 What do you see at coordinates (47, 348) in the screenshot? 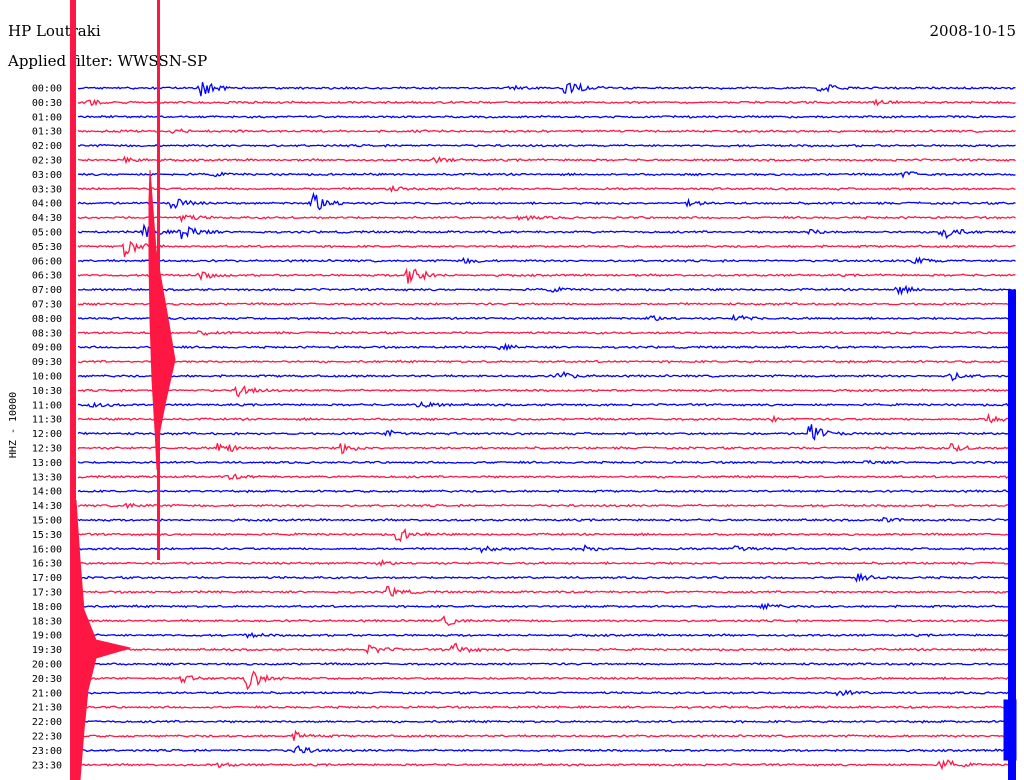
I see `time-label: 09:00` at bounding box center [47, 348].